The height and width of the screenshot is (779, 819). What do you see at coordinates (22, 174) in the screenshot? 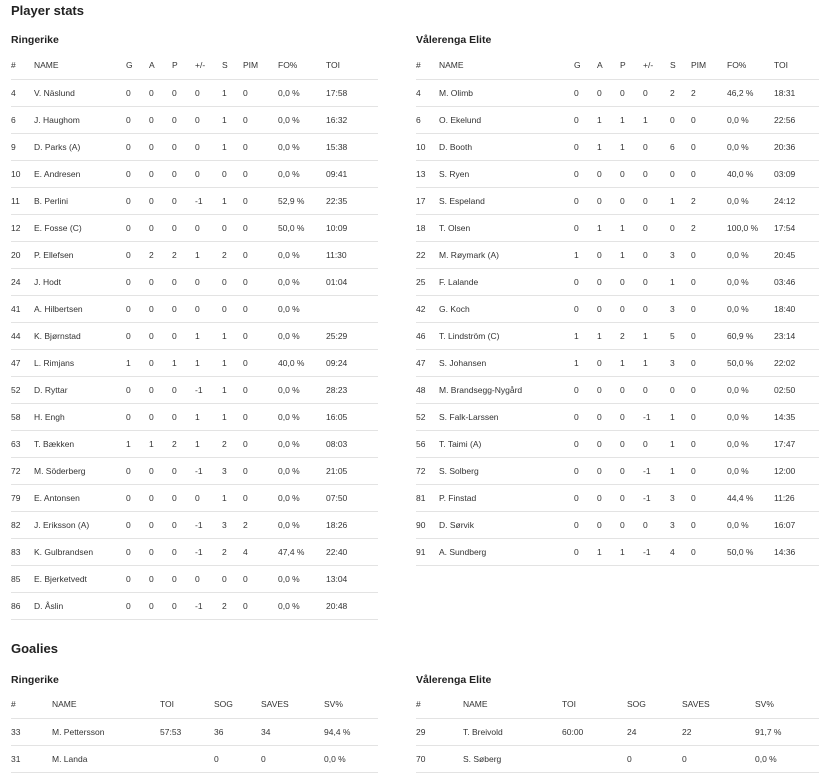
I see `table-cell: 10` at bounding box center [22, 174].